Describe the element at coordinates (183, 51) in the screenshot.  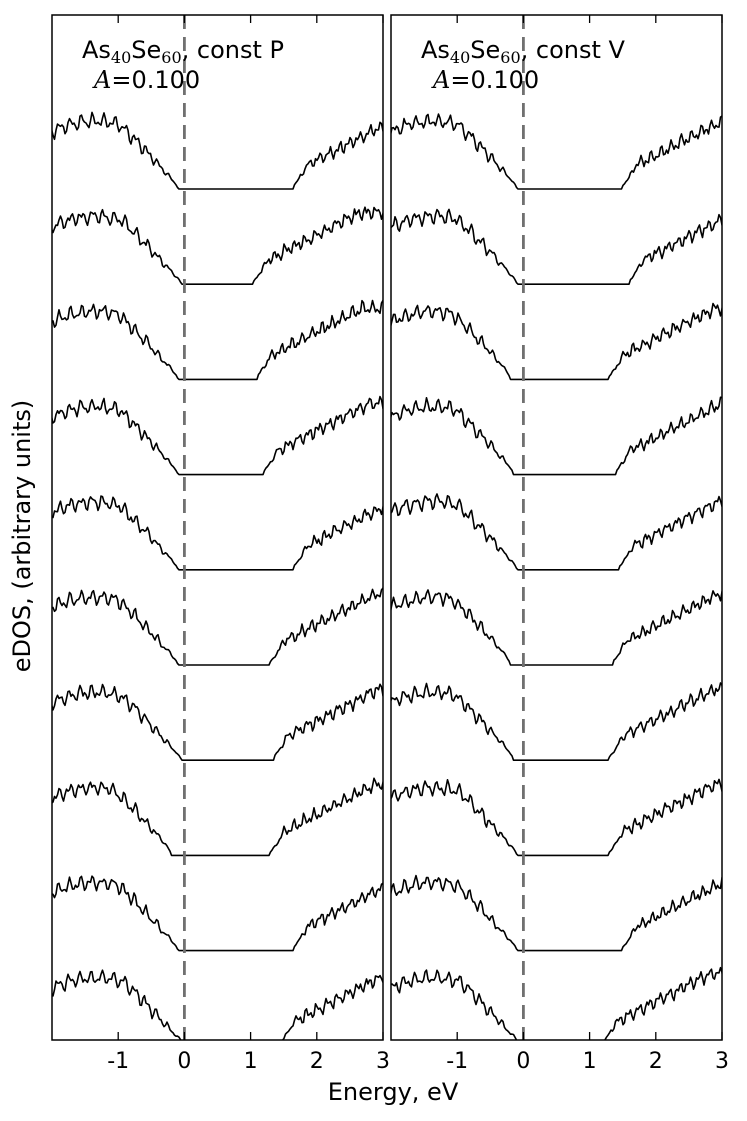
I see `panel-title: As40Se60, const P` at that location.